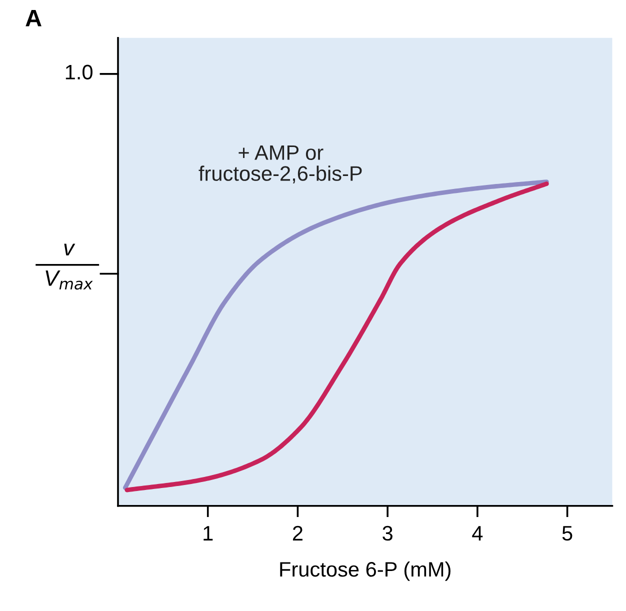 Image resolution: width=626 pixels, height=611 pixels. What do you see at coordinates (280, 164) in the screenshot?
I see `series-label: + AMP or fructose-2,6-bis-P` at bounding box center [280, 164].